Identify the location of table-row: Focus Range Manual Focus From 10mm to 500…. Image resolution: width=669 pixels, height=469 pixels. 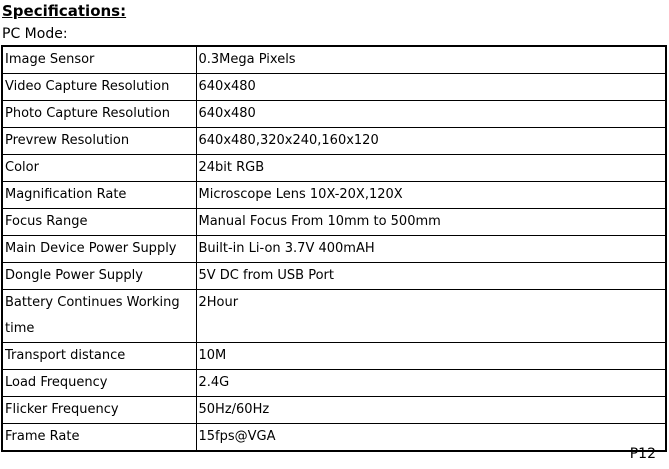
(334, 222).